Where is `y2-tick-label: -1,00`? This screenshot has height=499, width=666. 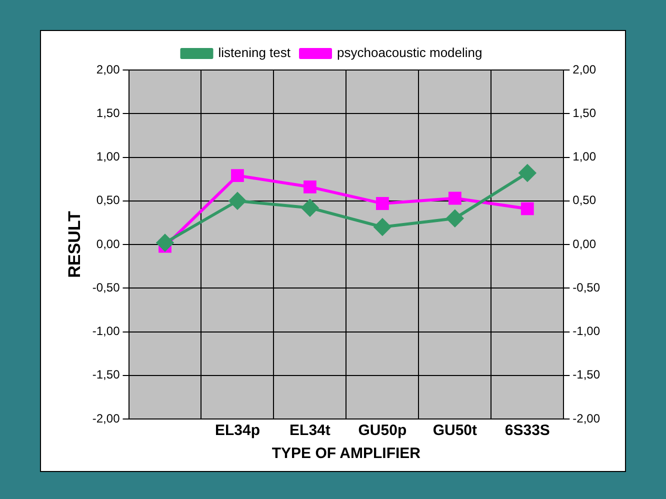
y2-tick-label: -1,00 is located at coordinates (586, 331).